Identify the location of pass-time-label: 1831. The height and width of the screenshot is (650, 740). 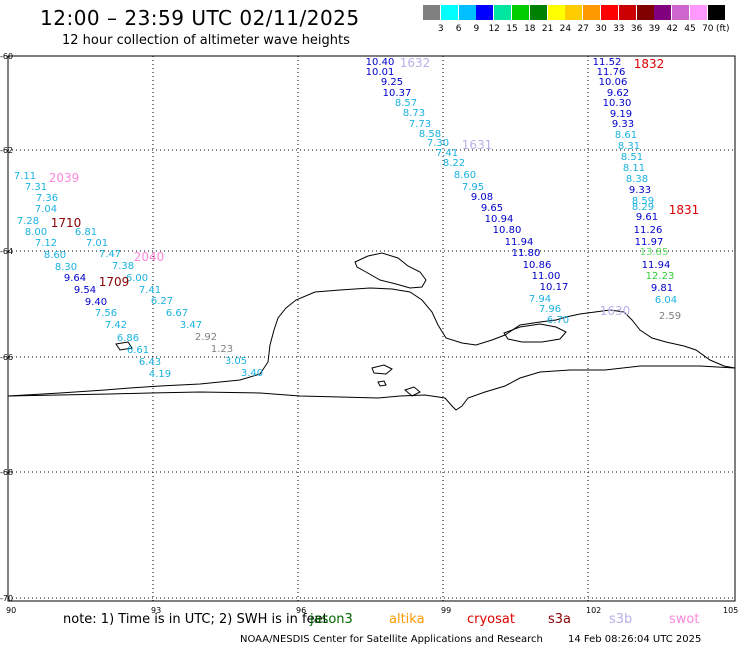
(684, 210).